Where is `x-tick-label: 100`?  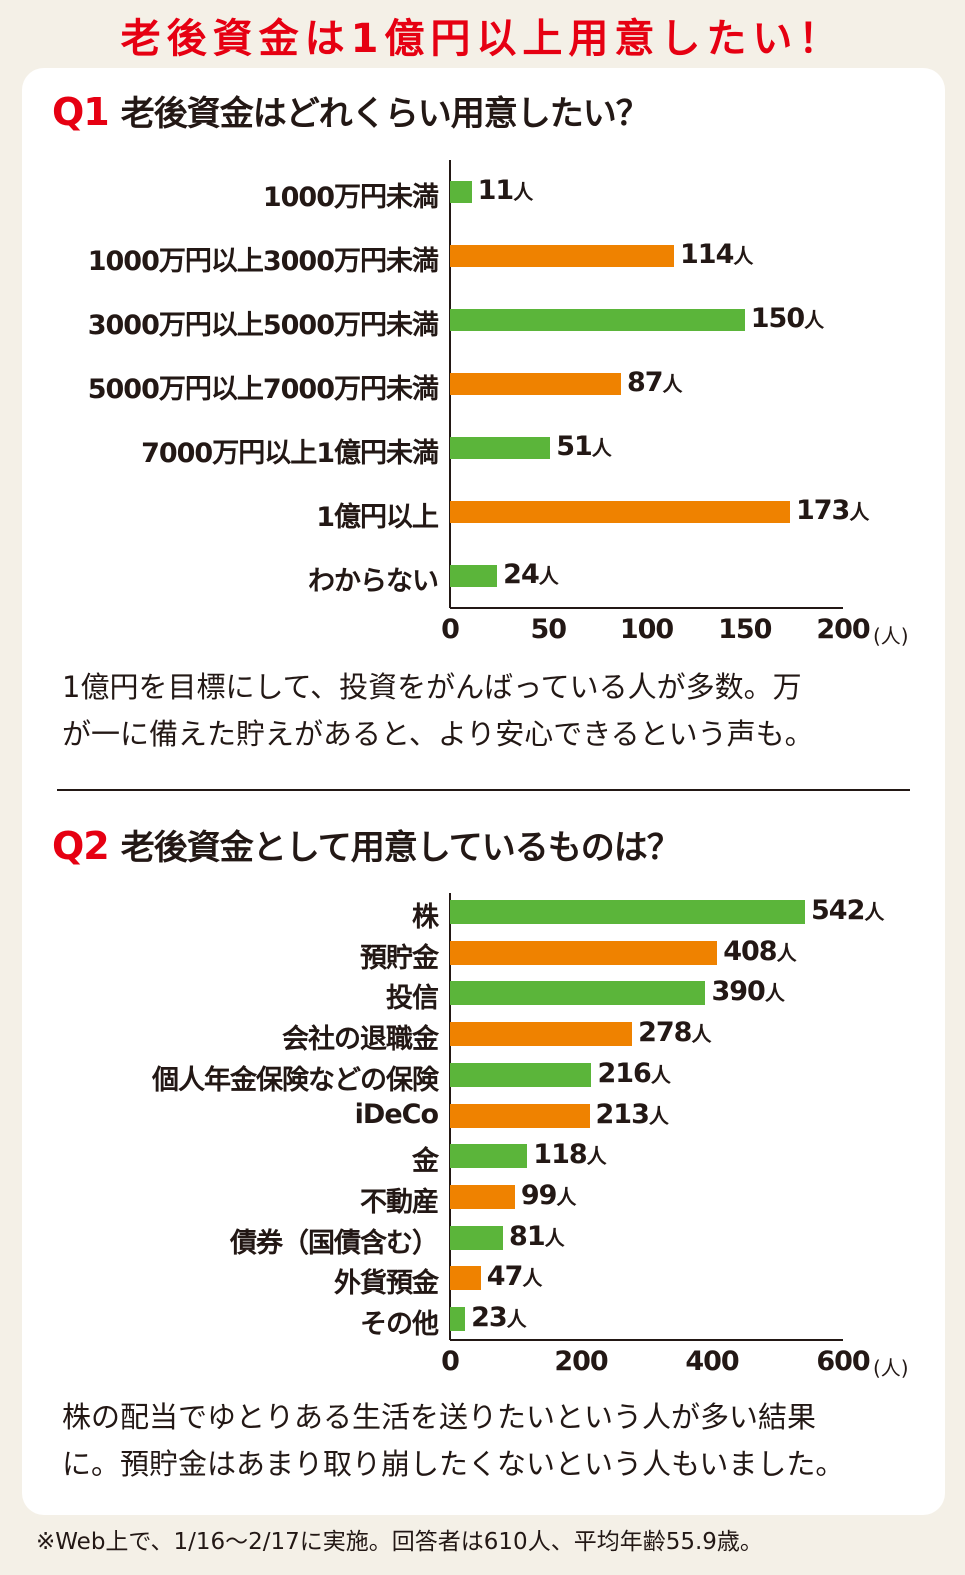
x-tick-label: 100 is located at coordinates (646, 629).